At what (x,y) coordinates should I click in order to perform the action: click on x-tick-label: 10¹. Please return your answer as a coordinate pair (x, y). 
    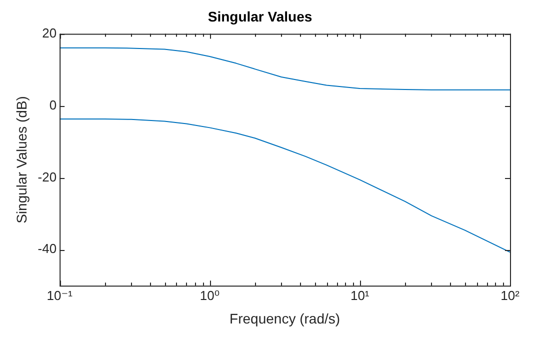
    Looking at the image, I should click on (360, 295).